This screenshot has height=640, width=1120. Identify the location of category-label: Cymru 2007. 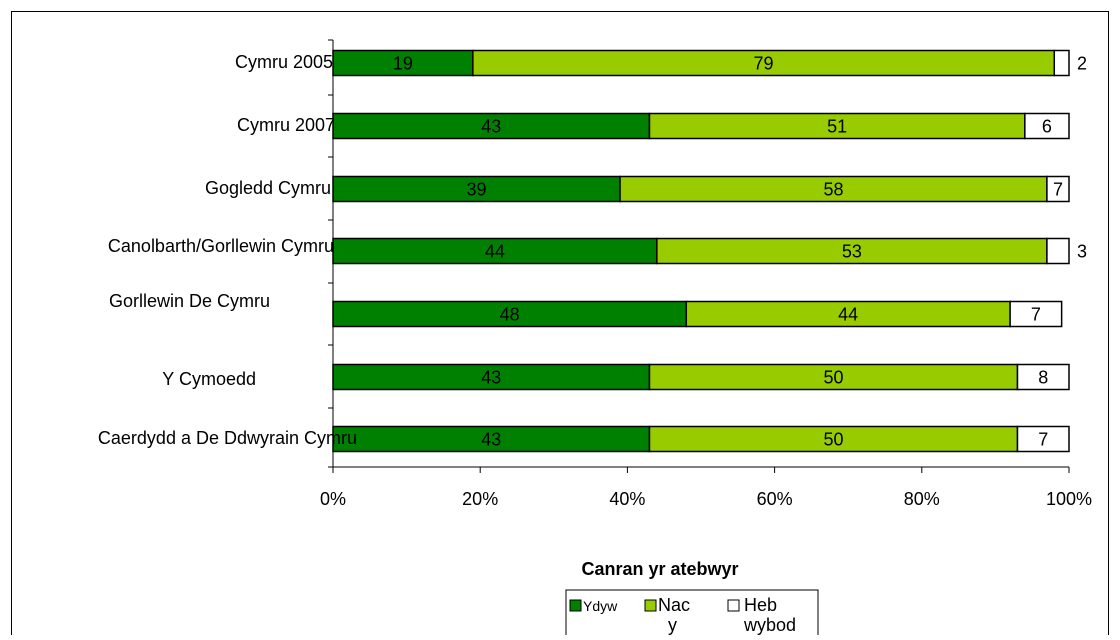
(286, 125).